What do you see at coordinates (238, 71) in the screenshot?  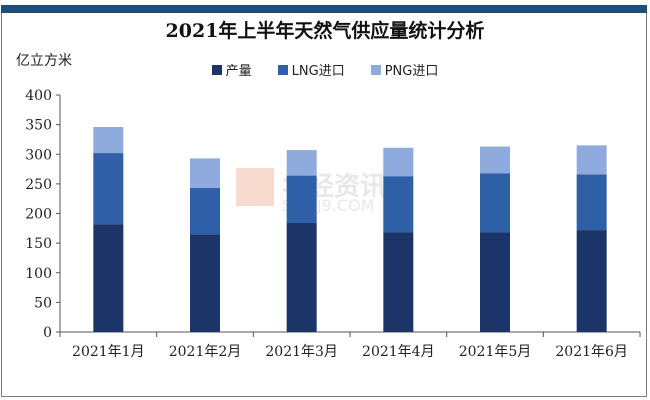 I see `legend-label-production: 产量` at bounding box center [238, 71].